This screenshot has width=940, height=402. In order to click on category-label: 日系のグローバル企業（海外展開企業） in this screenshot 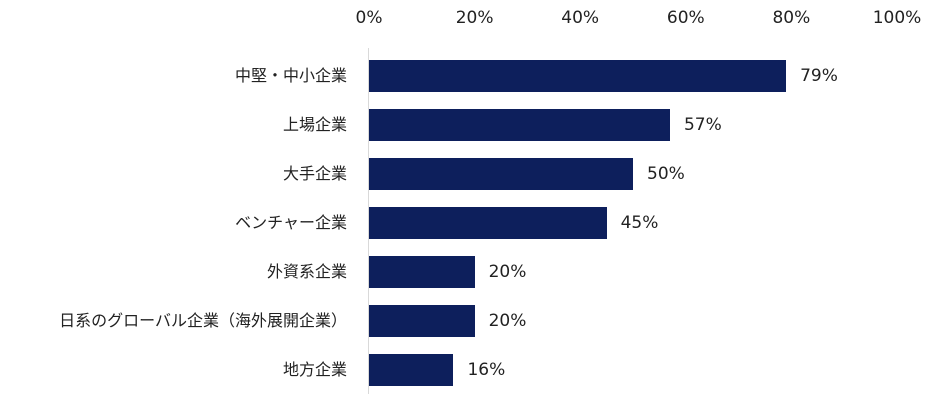, I will do `click(203, 320)`.